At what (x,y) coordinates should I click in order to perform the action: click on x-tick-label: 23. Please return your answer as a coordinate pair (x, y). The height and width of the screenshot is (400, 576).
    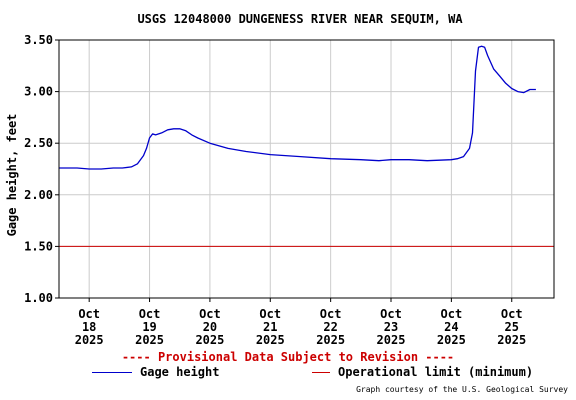
    Looking at the image, I should click on (391, 327).